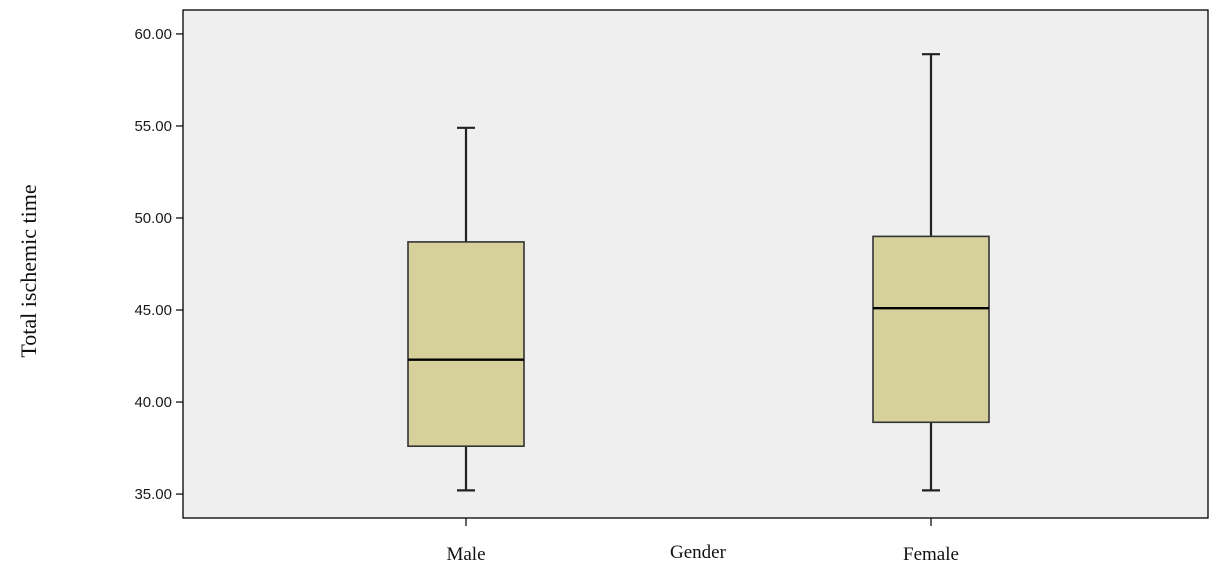  I want to click on y-tick-label: 50.00, so click(153, 218).